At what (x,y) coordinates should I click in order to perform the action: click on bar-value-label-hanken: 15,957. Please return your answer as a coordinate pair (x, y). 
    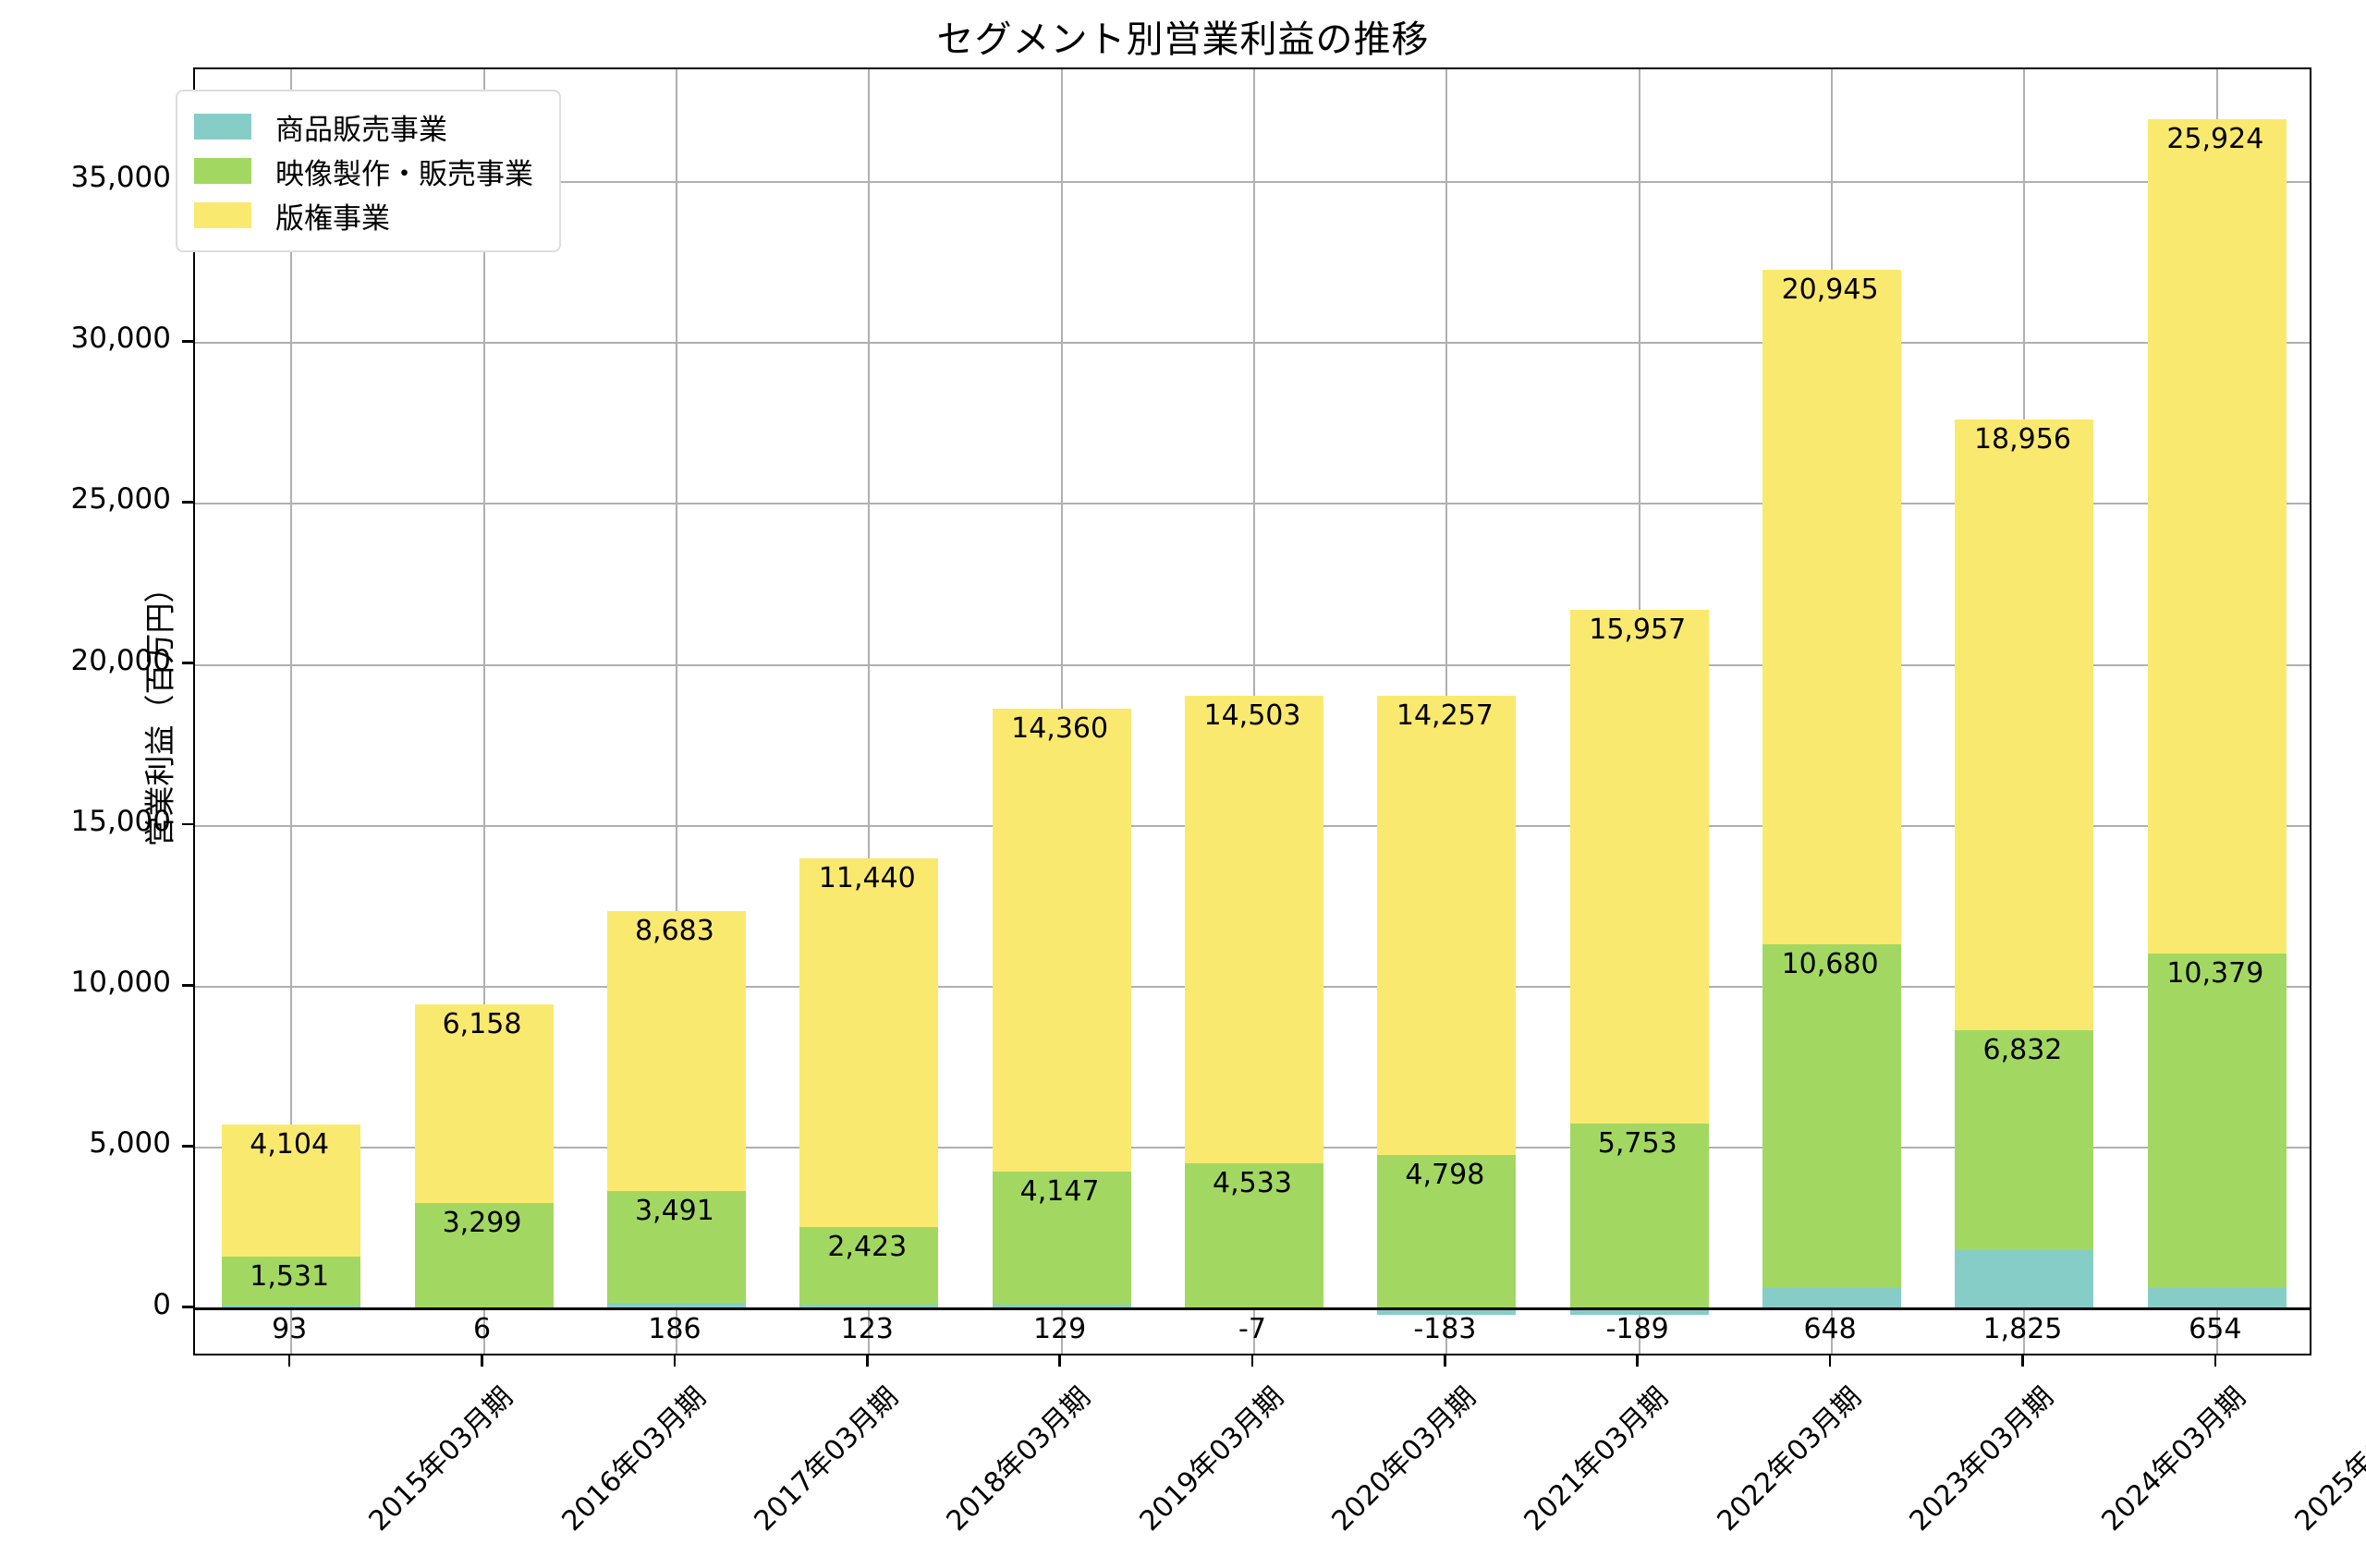
    Looking at the image, I should click on (1638, 630).